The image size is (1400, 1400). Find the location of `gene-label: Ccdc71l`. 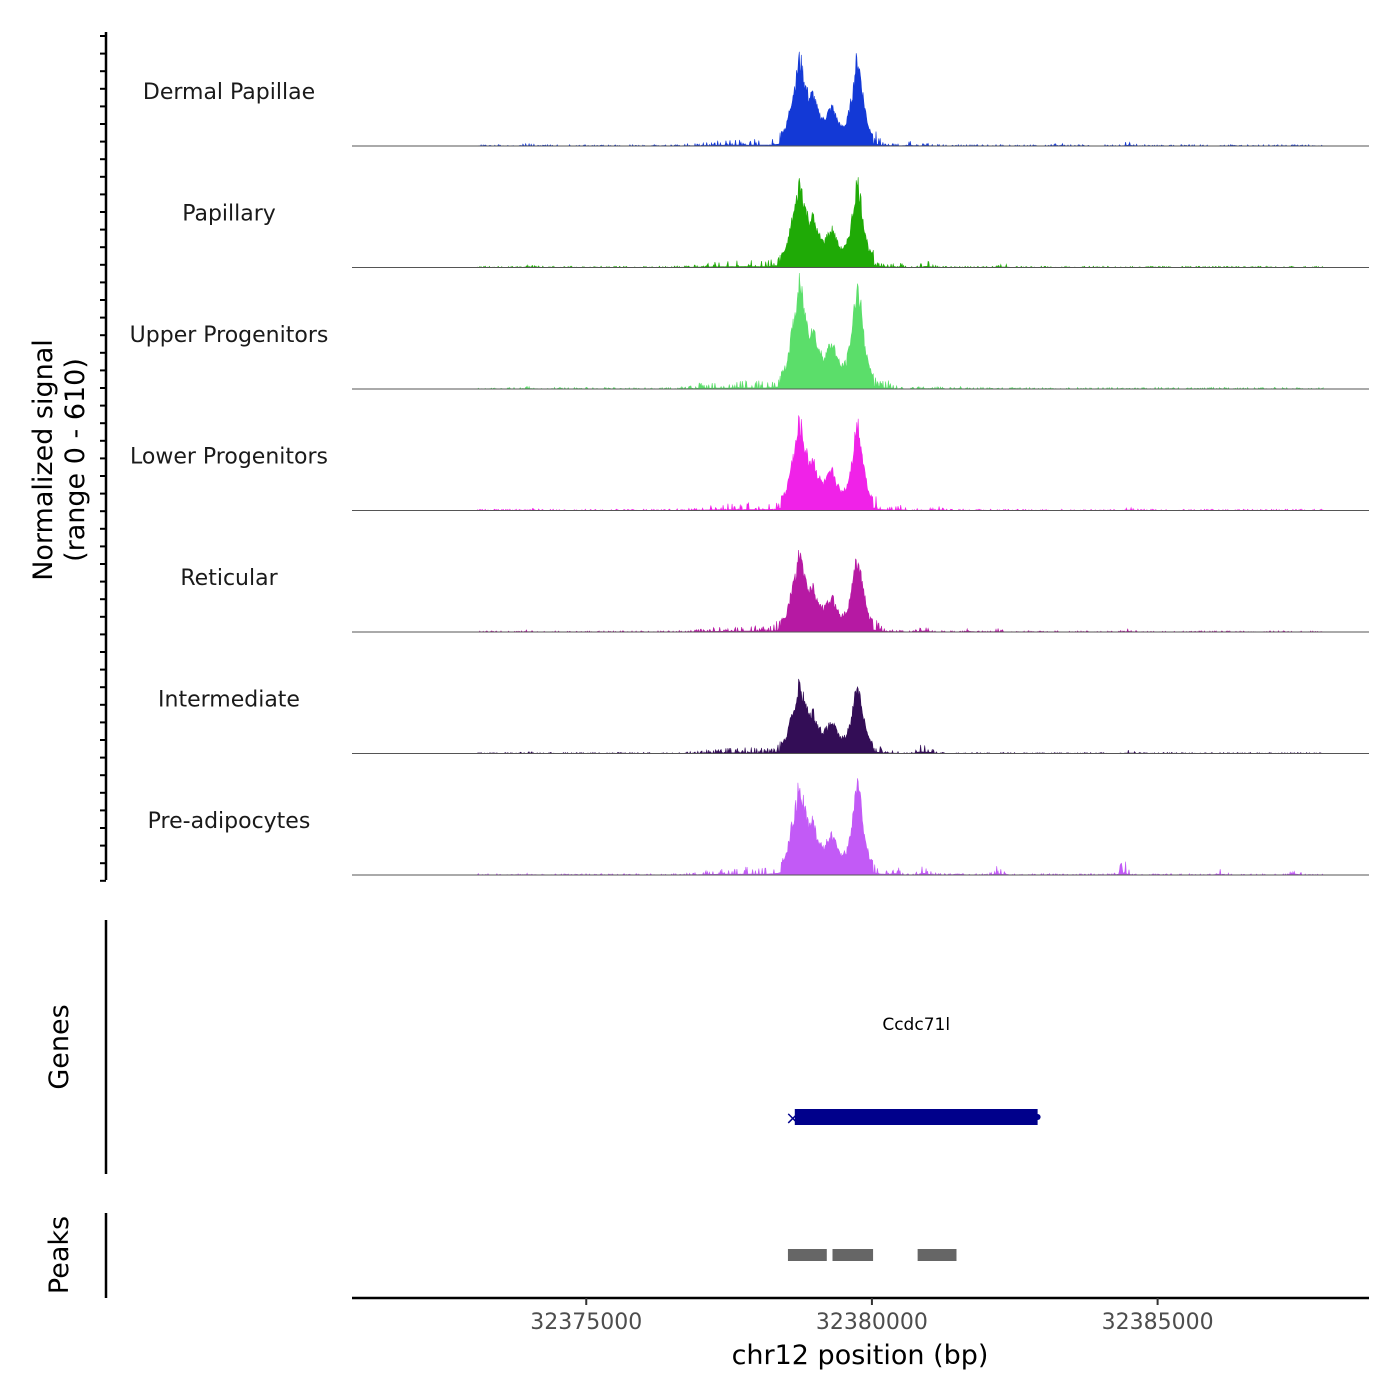

gene-label: Ccdc71l is located at coordinates (916, 1025).